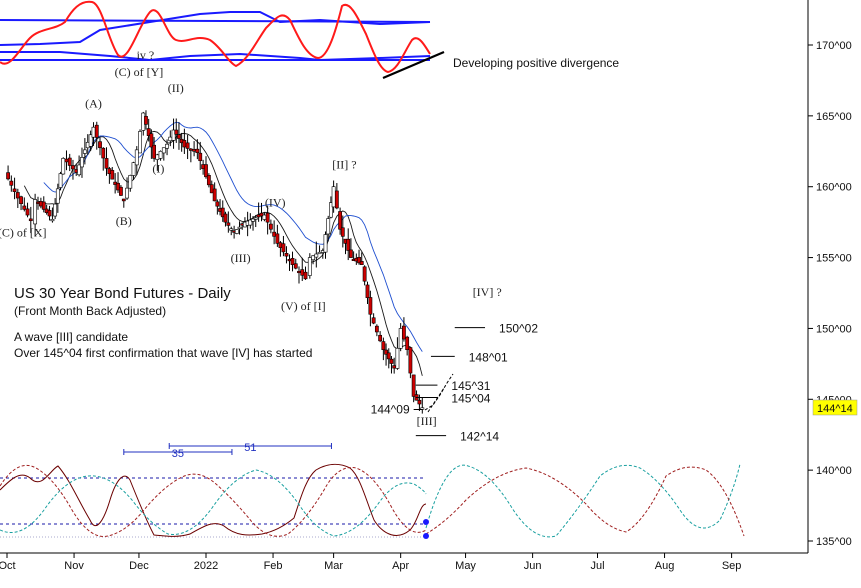  What do you see at coordinates (426, 522) in the screenshot?
I see `cycle-marker-top` at bounding box center [426, 522].